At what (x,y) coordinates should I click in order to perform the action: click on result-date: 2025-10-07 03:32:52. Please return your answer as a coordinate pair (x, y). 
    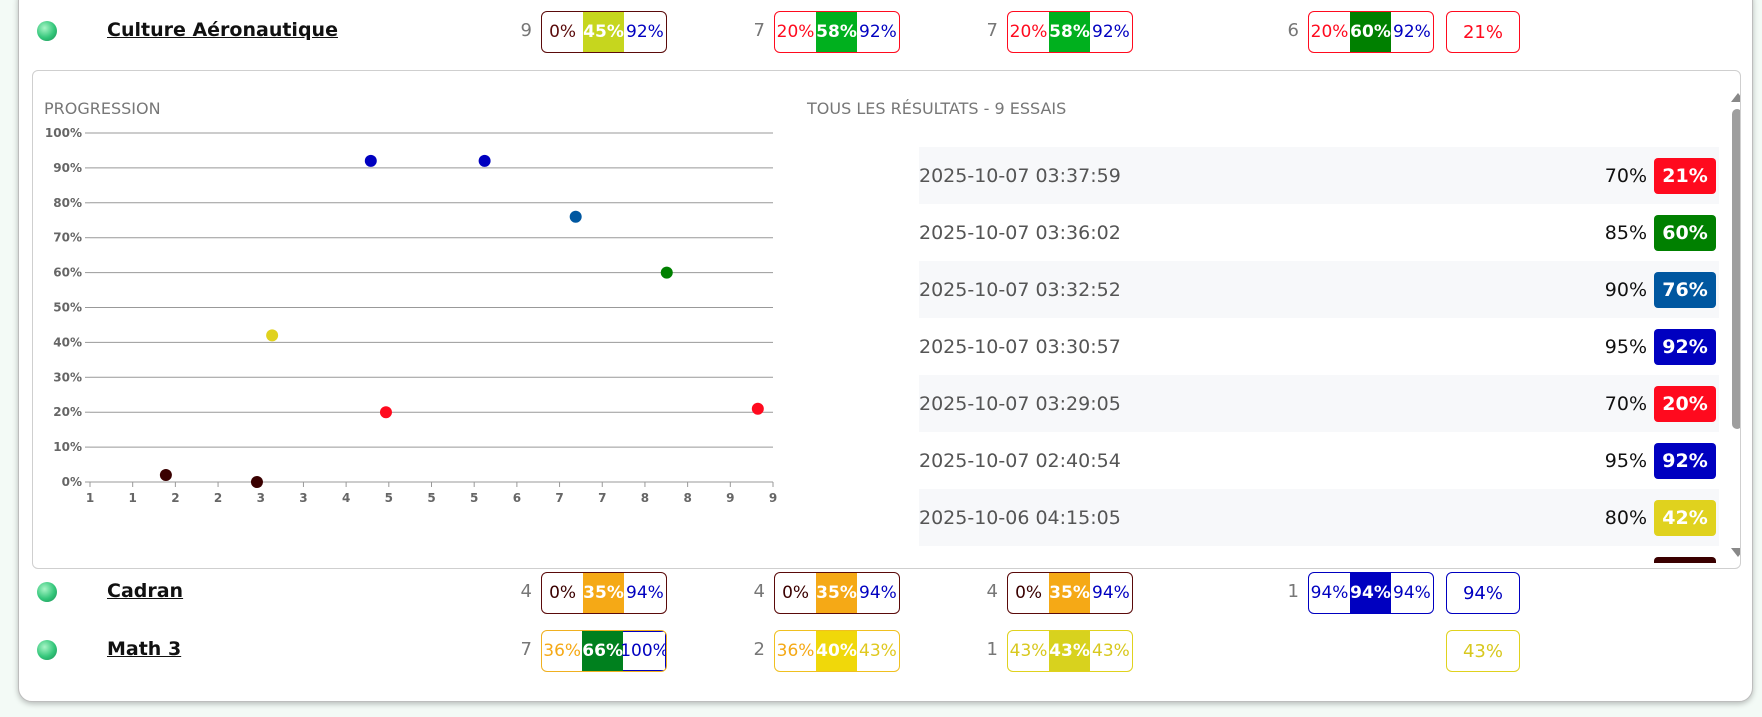
    Looking at the image, I should click on (1020, 289).